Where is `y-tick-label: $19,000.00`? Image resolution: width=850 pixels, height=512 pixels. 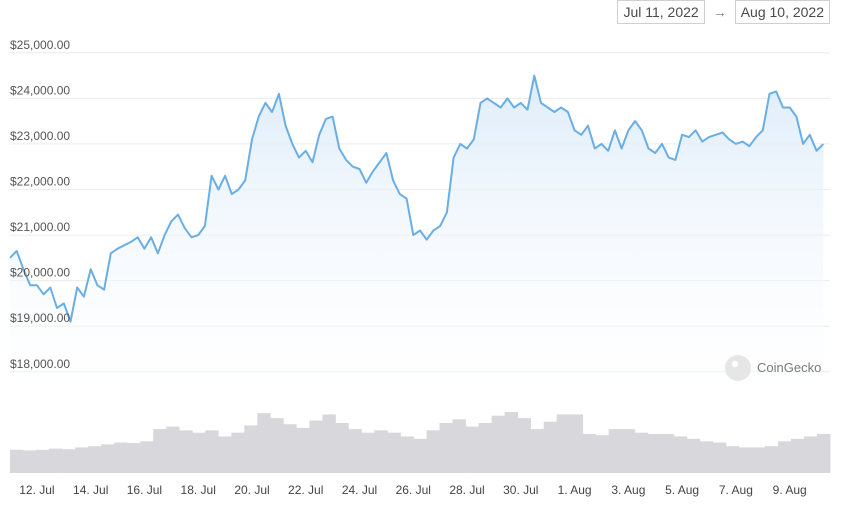
y-tick-label: $19,000.00 is located at coordinates (40, 318).